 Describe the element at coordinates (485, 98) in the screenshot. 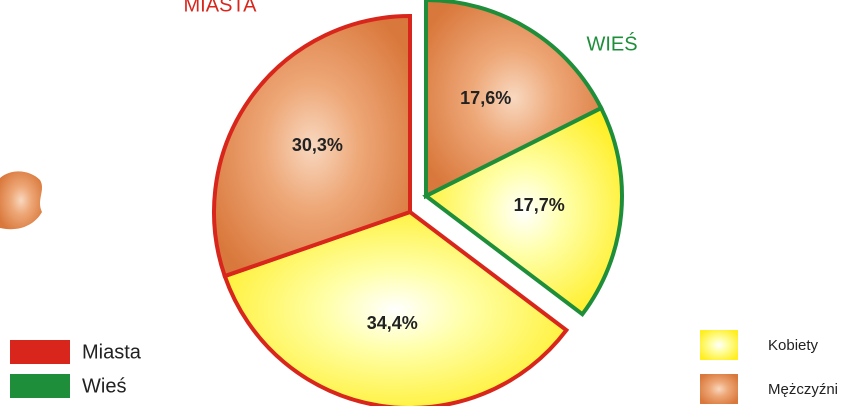

I see `value-label: 17,6%` at that location.